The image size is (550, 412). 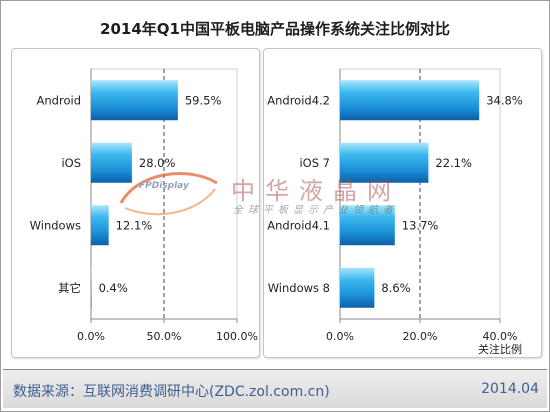 I want to click on x-tick-label: 100.0%, so click(x=237, y=336).